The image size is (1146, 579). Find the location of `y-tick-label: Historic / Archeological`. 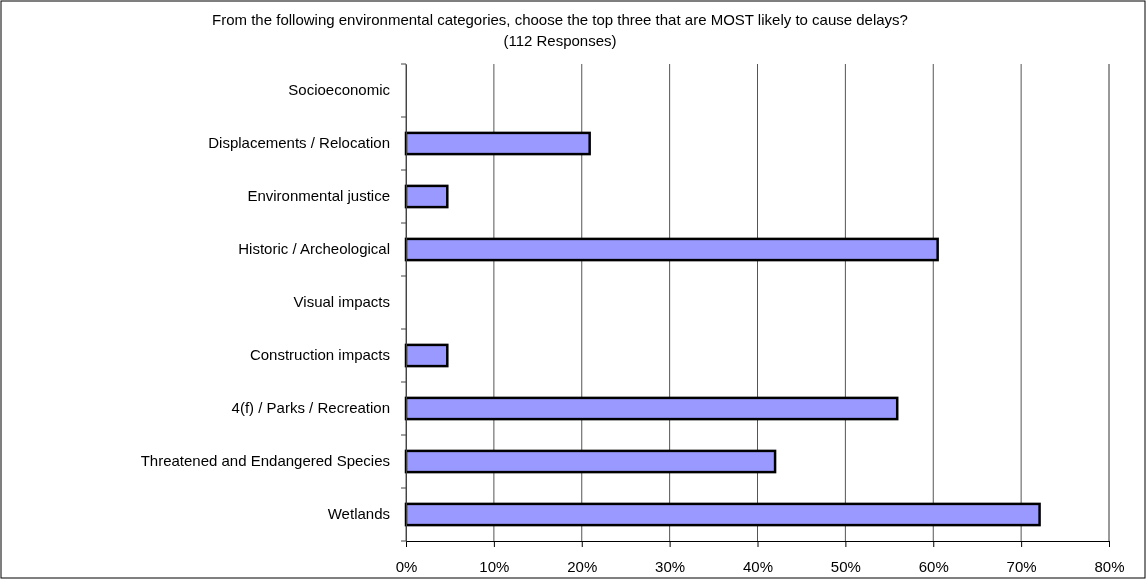

y-tick-label: Historic / Archeological is located at coordinates (314, 249).